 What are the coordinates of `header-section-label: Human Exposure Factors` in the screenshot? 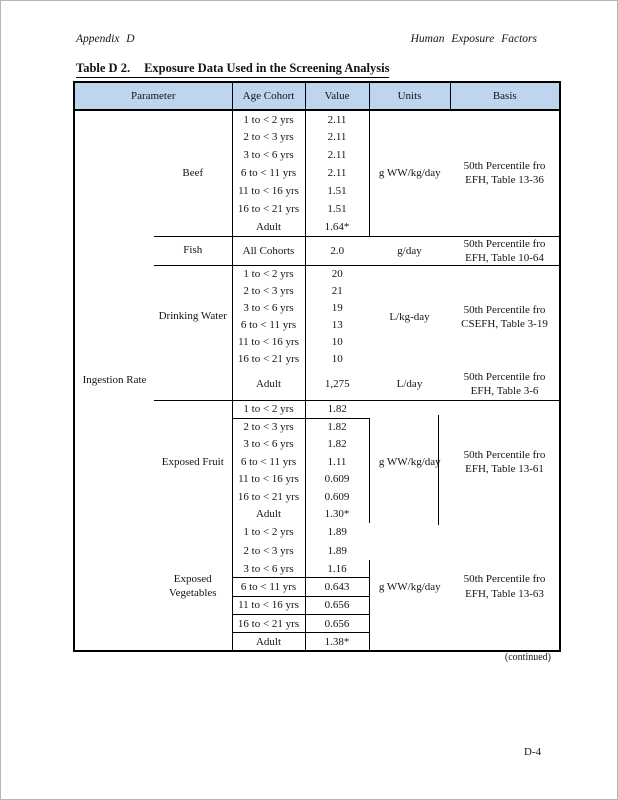 It's located at (473, 39).